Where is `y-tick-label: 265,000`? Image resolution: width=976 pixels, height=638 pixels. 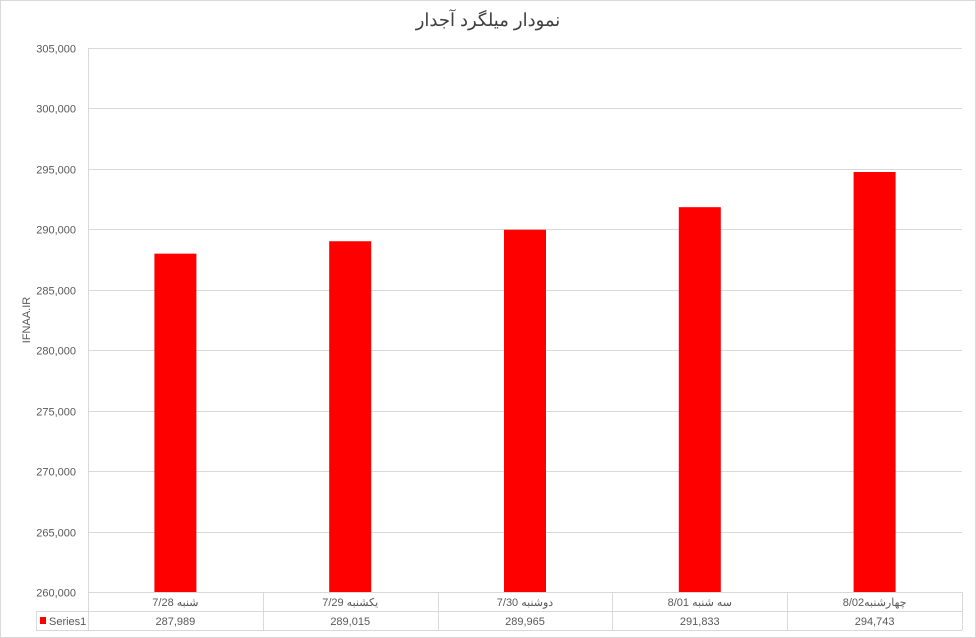
y-tick-label: 265,000 is located at coordinates (56, 534).